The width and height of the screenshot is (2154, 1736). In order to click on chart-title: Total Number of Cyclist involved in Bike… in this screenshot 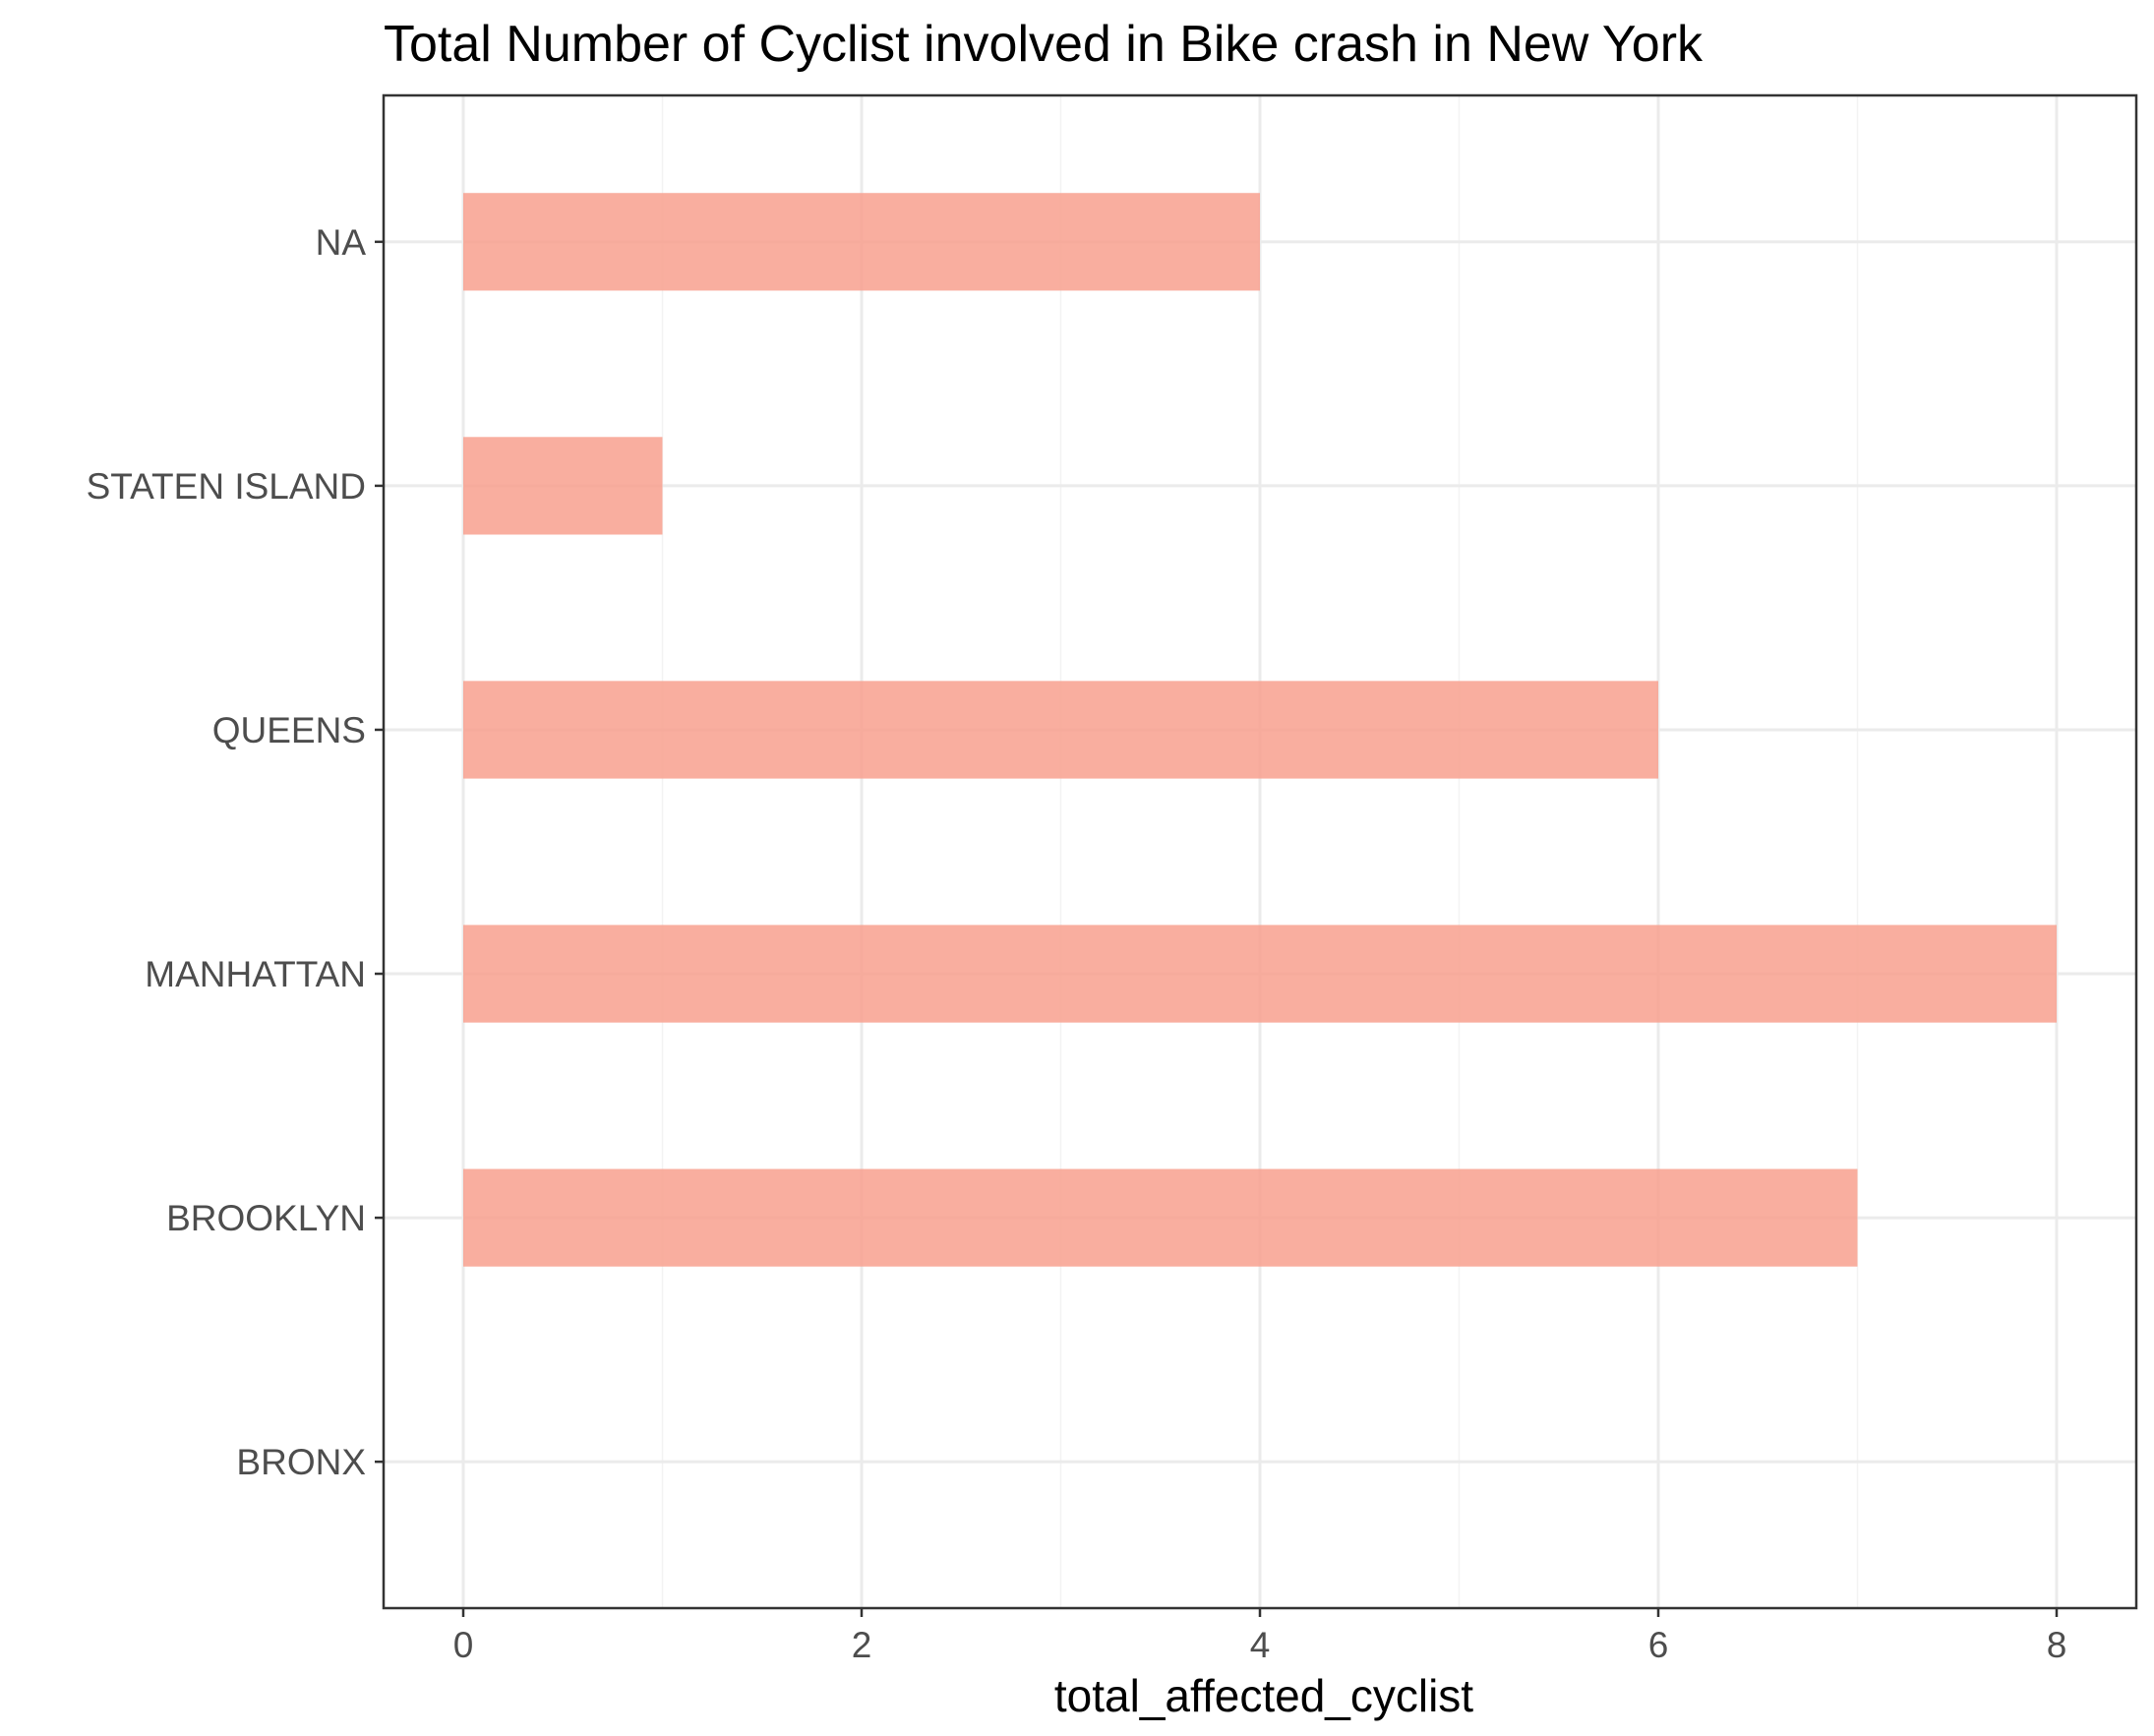, I will do `click(1044, 44)`.